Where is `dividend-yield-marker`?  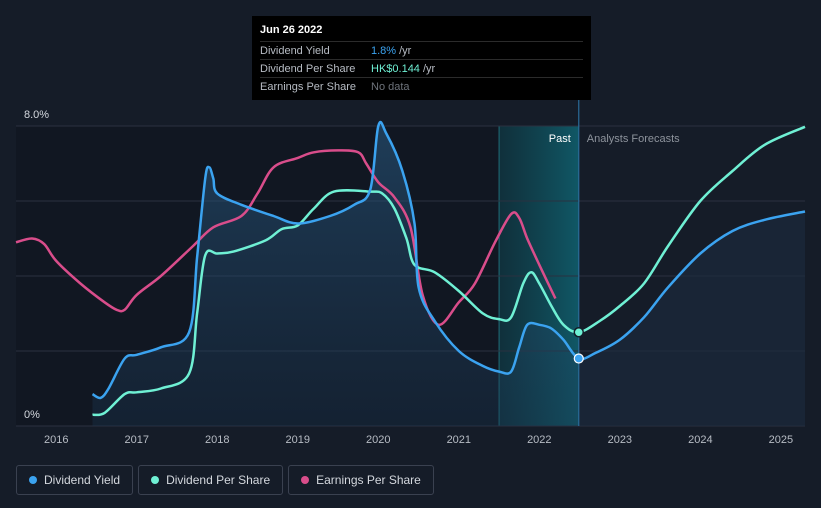 dividend-yield-marker is located at coordinates (578, 358).